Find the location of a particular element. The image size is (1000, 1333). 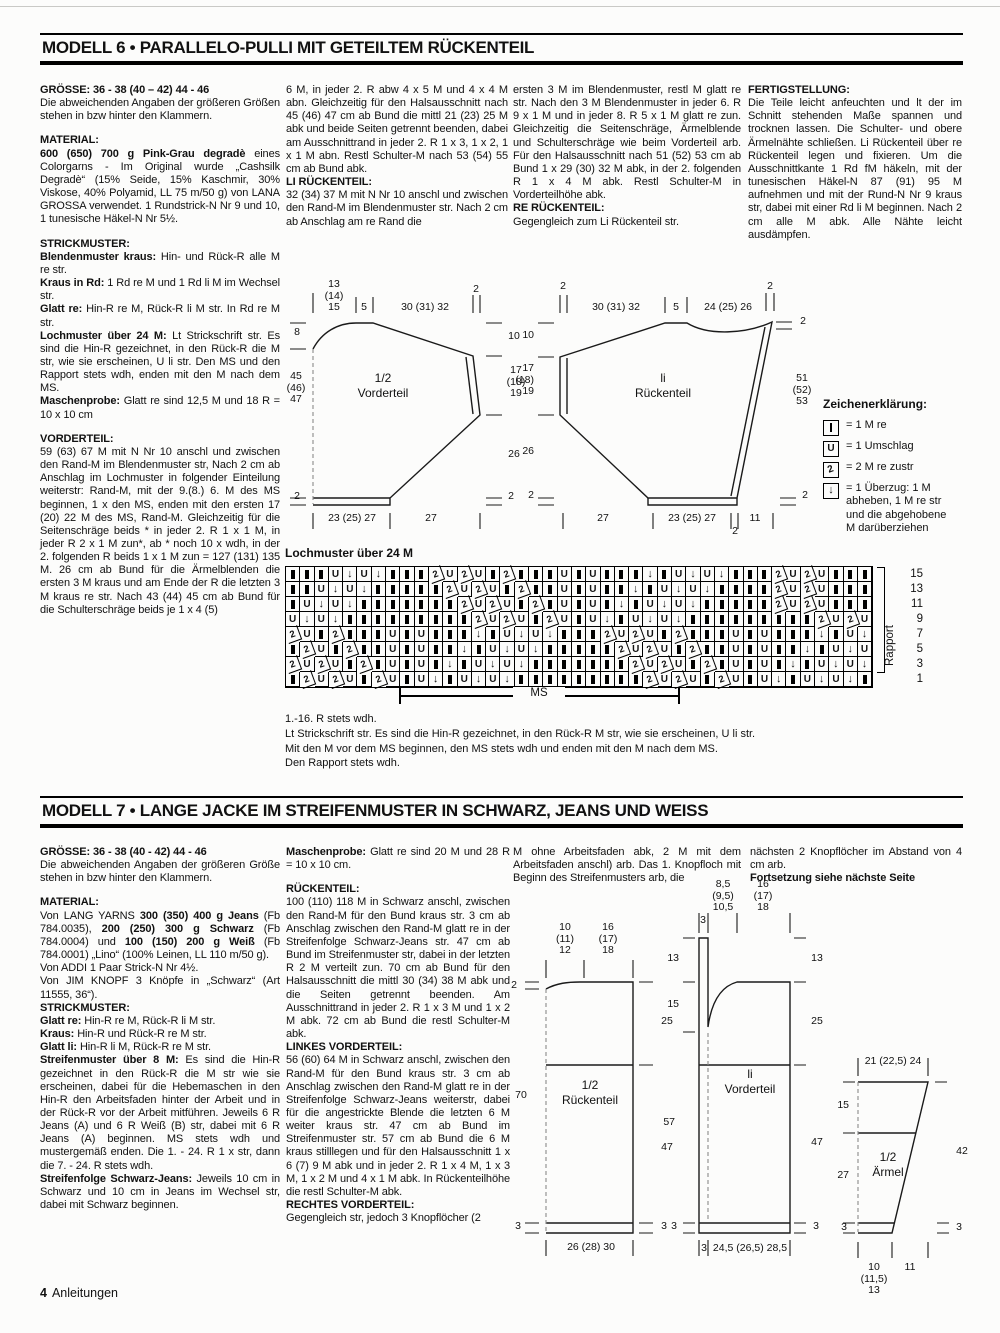

measure-label: 16 (17) 18 is located at coordinates (608, 938).